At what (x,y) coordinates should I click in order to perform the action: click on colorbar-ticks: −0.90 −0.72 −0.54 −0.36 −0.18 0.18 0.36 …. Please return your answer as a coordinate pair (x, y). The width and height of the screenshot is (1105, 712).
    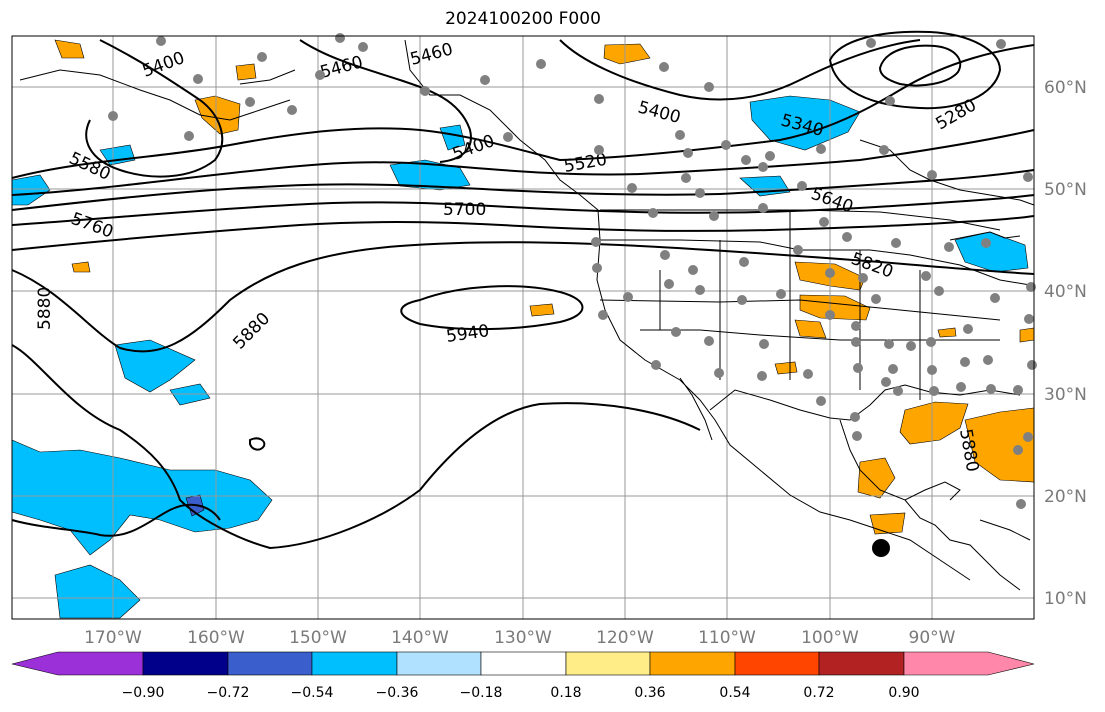
    Looking at the image, I should click on (521, 693).